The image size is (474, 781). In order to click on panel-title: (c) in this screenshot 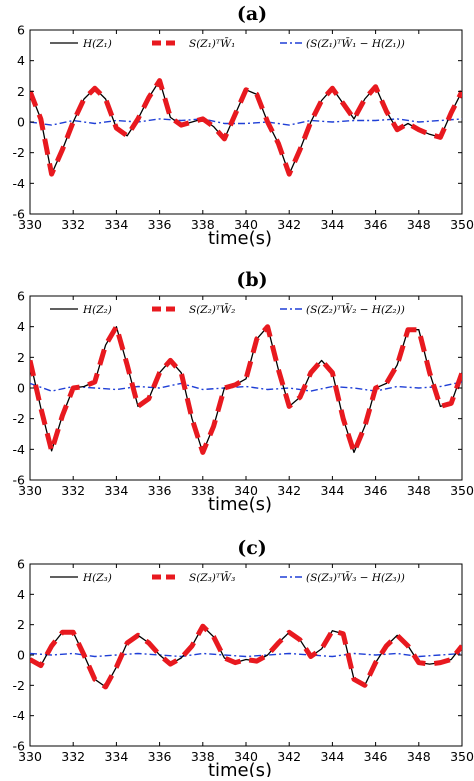, I will do `click(252, 548)`.